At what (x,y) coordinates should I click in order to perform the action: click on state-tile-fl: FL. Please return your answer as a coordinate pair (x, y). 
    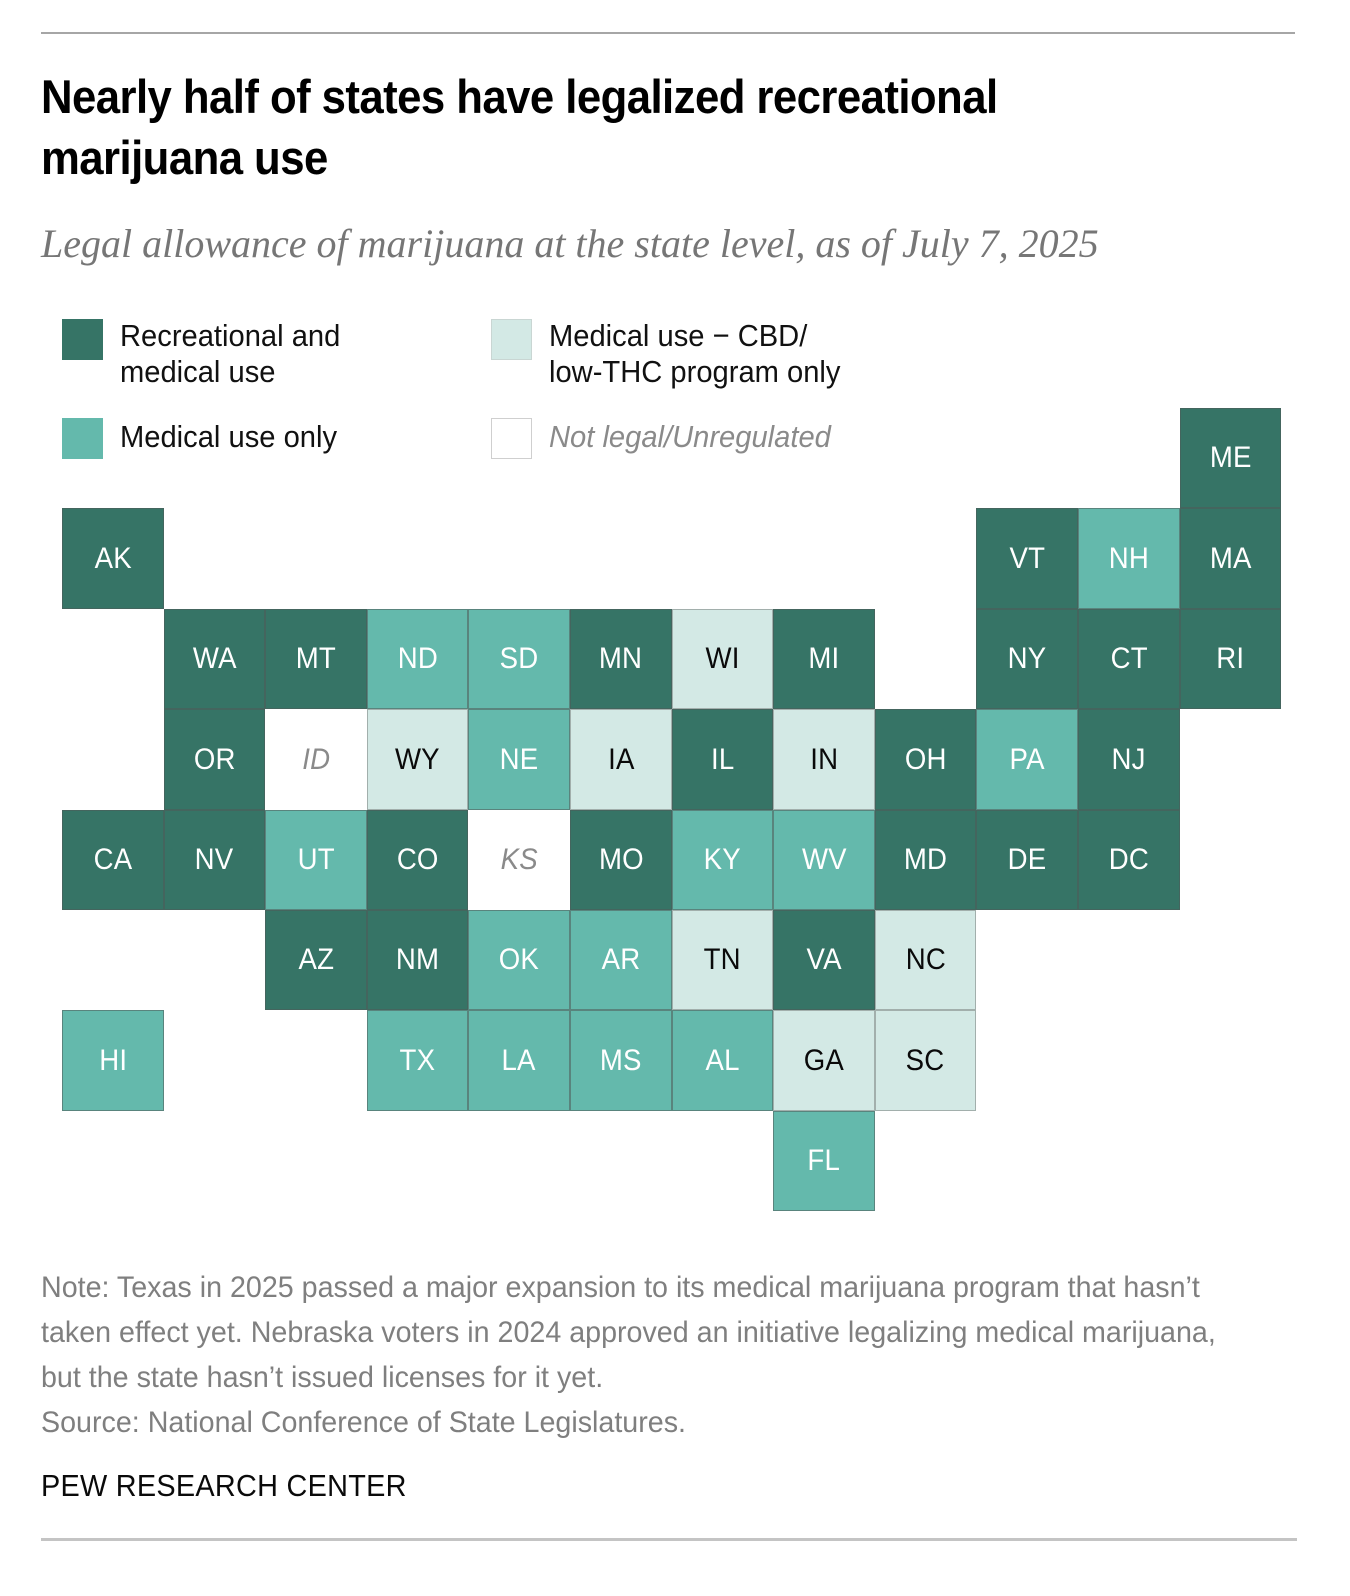
    Looking at the image, I should click on (824, 1161).